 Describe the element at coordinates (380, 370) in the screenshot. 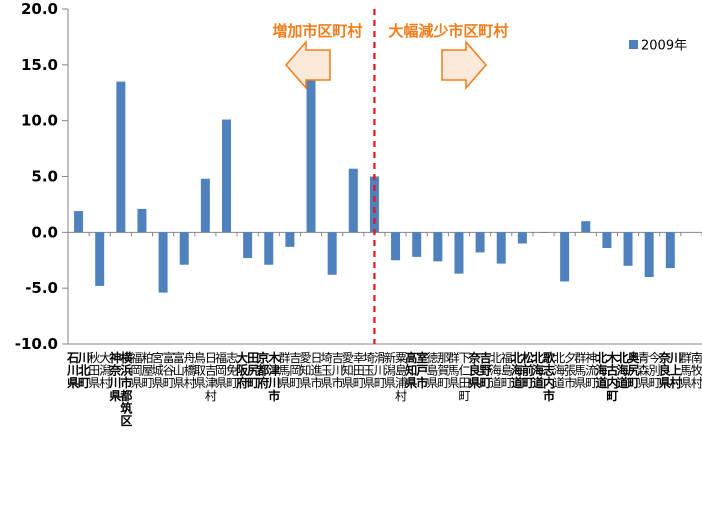

I see `x-category-text: 滑川町` at that location.